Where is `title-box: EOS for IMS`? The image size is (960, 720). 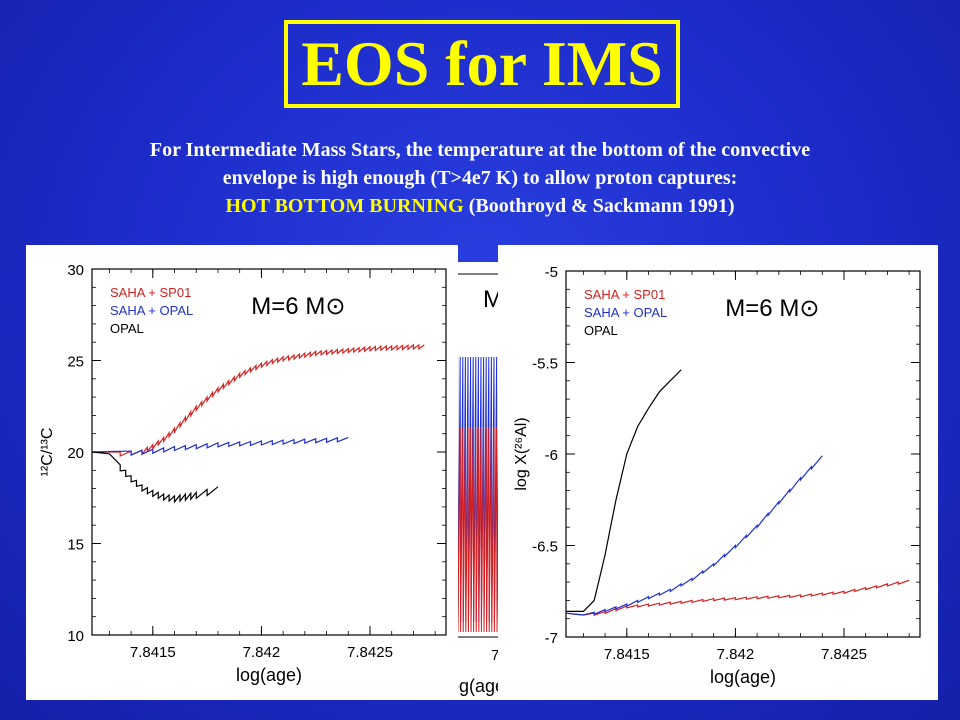
title-box: EOS for IMS is located at coordinates (482, 64).